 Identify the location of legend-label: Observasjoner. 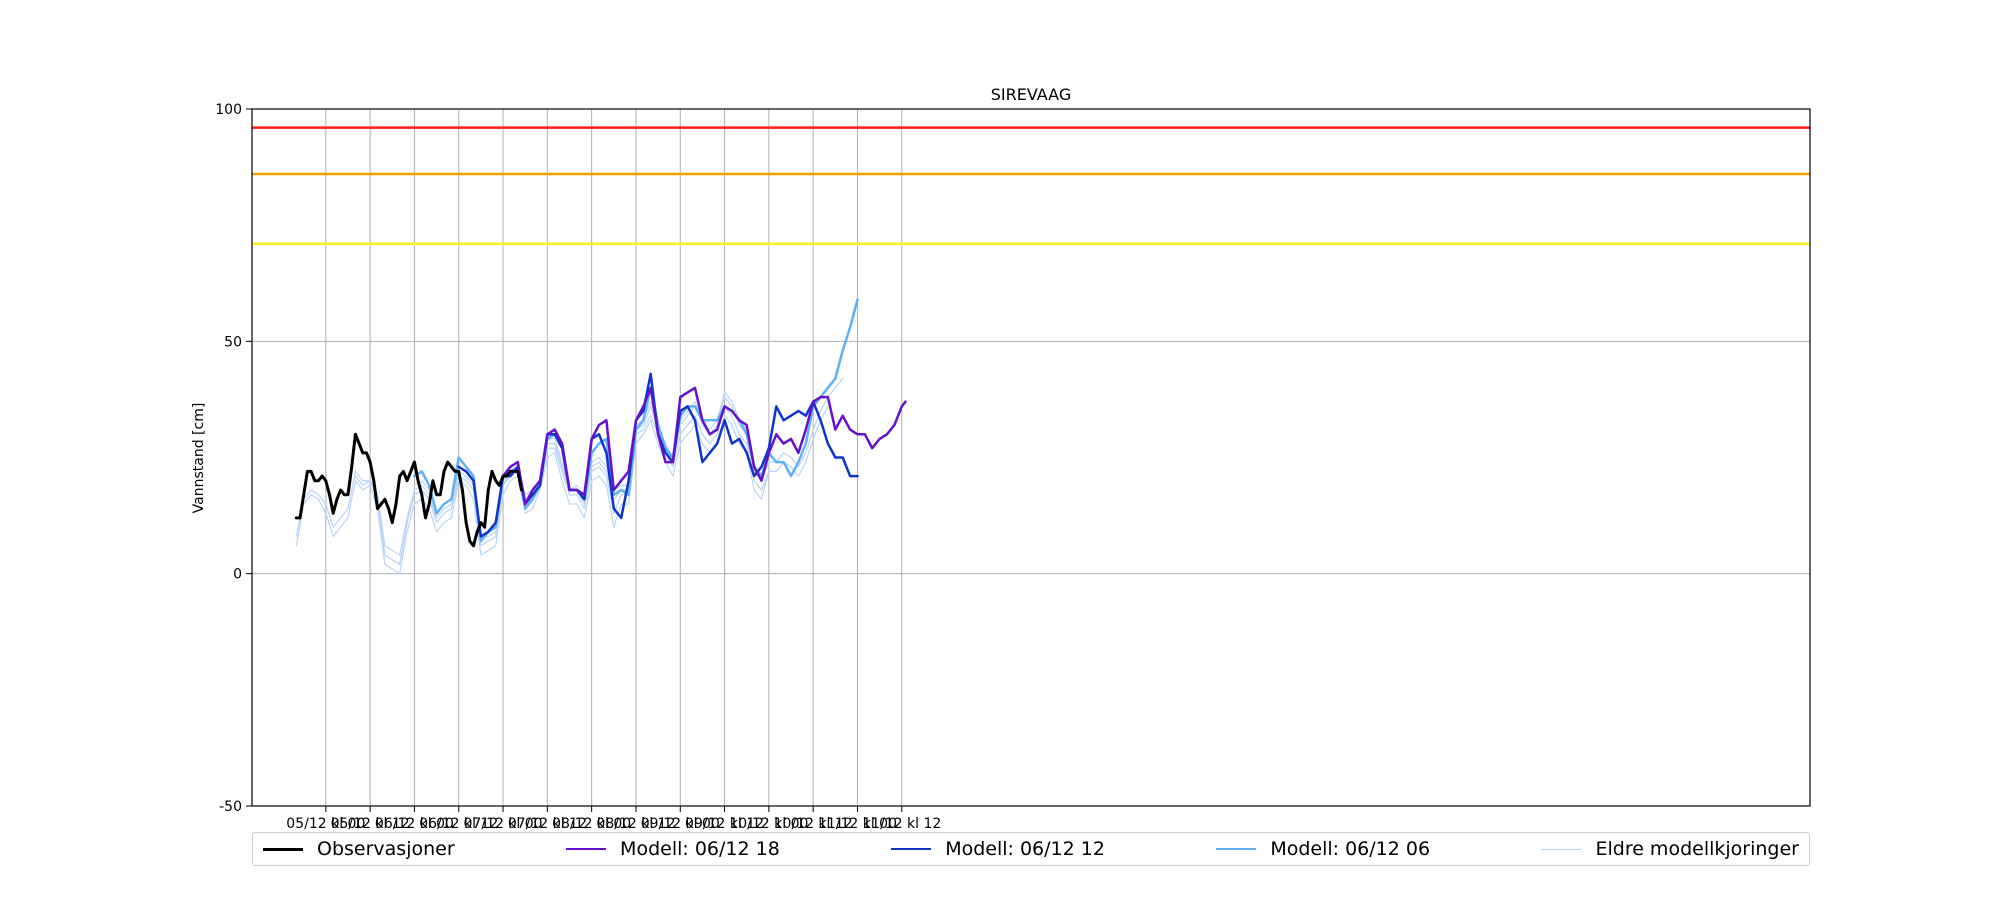
(386, 849).